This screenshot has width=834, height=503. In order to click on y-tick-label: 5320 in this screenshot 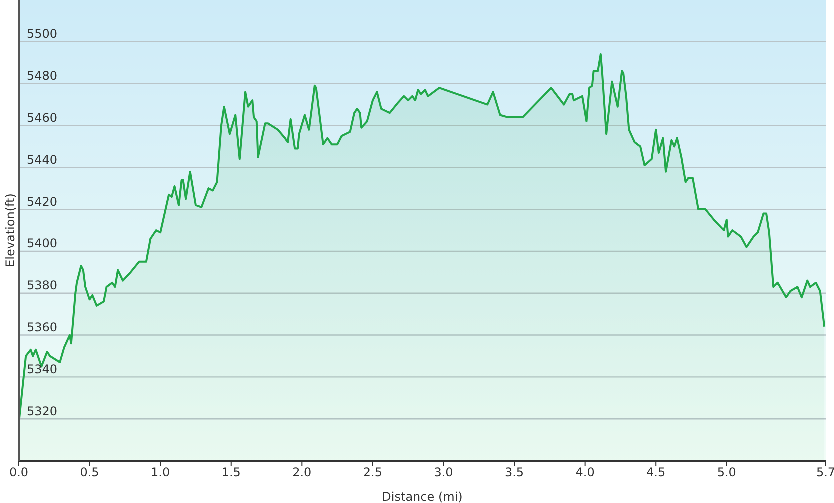, I will do `click(42, 411)`.